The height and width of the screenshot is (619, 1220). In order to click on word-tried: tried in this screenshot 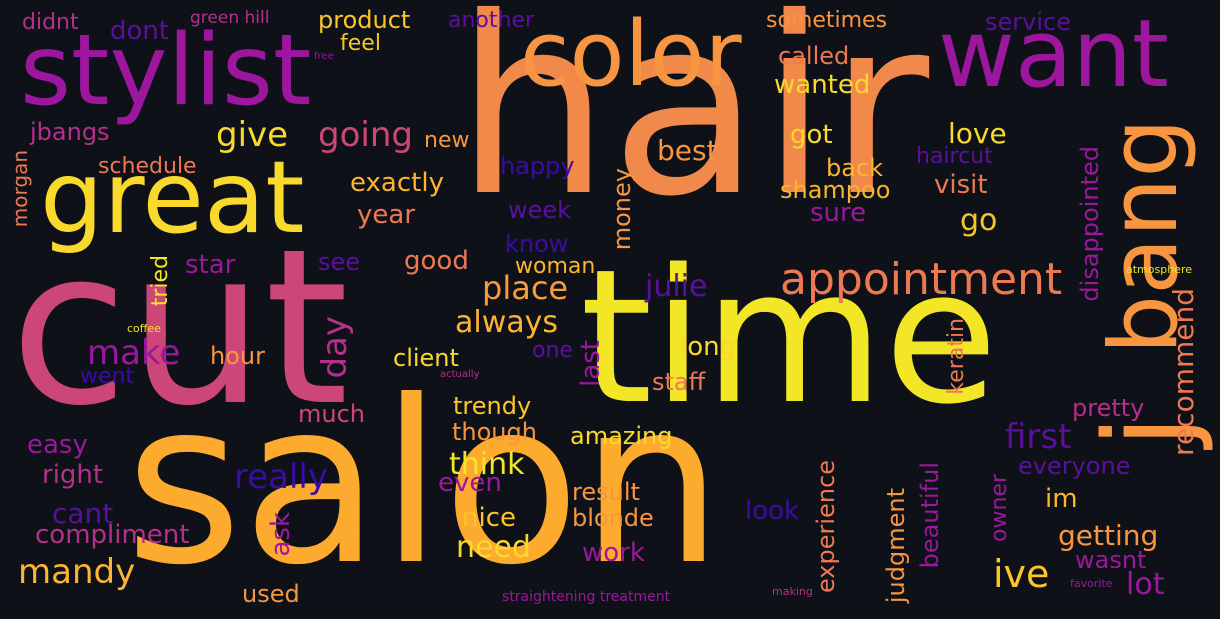, I will do `click(160, 281)`.